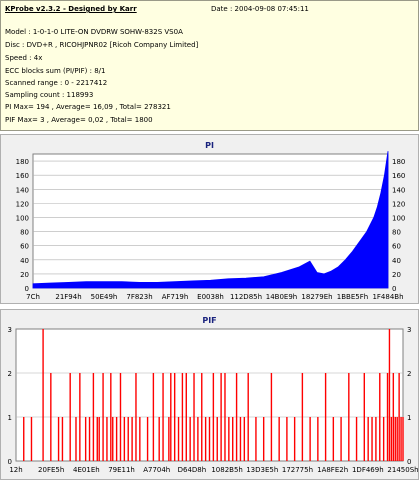  What do you see at coordinates (297, 470) in the screenshot?
I see `x-tick-label: 172775h` at bounding box center [297, 470].